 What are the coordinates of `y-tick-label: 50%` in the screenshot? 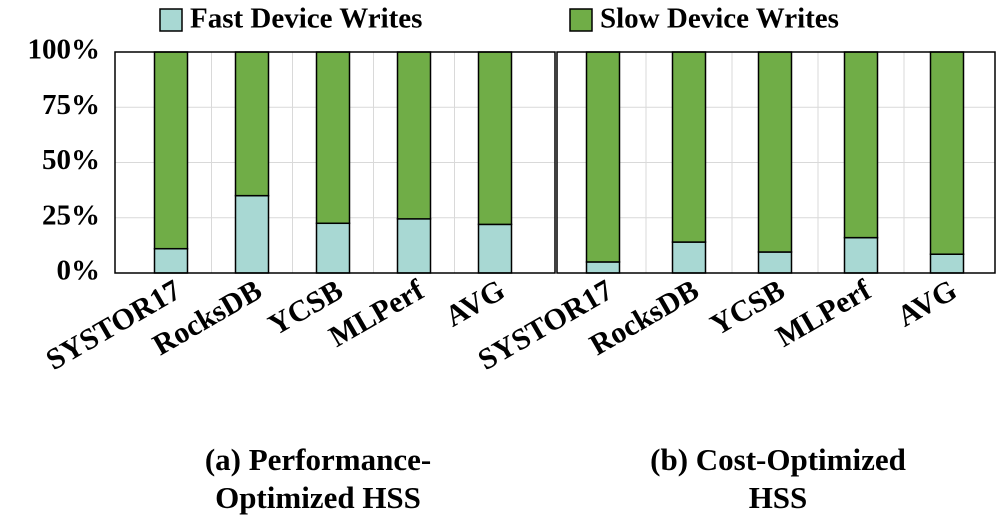 It's located at (71, 160).